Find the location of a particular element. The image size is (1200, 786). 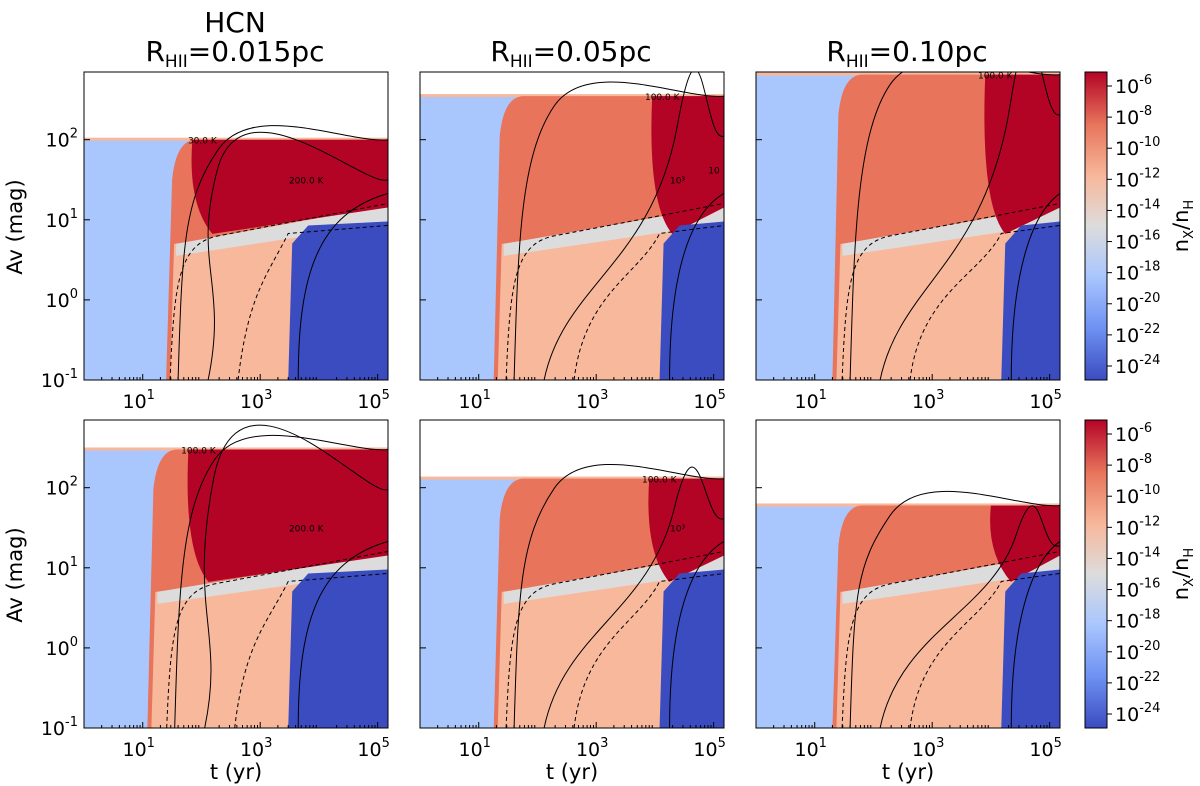

contour-label: 10 is located at coordinates (714, 171).